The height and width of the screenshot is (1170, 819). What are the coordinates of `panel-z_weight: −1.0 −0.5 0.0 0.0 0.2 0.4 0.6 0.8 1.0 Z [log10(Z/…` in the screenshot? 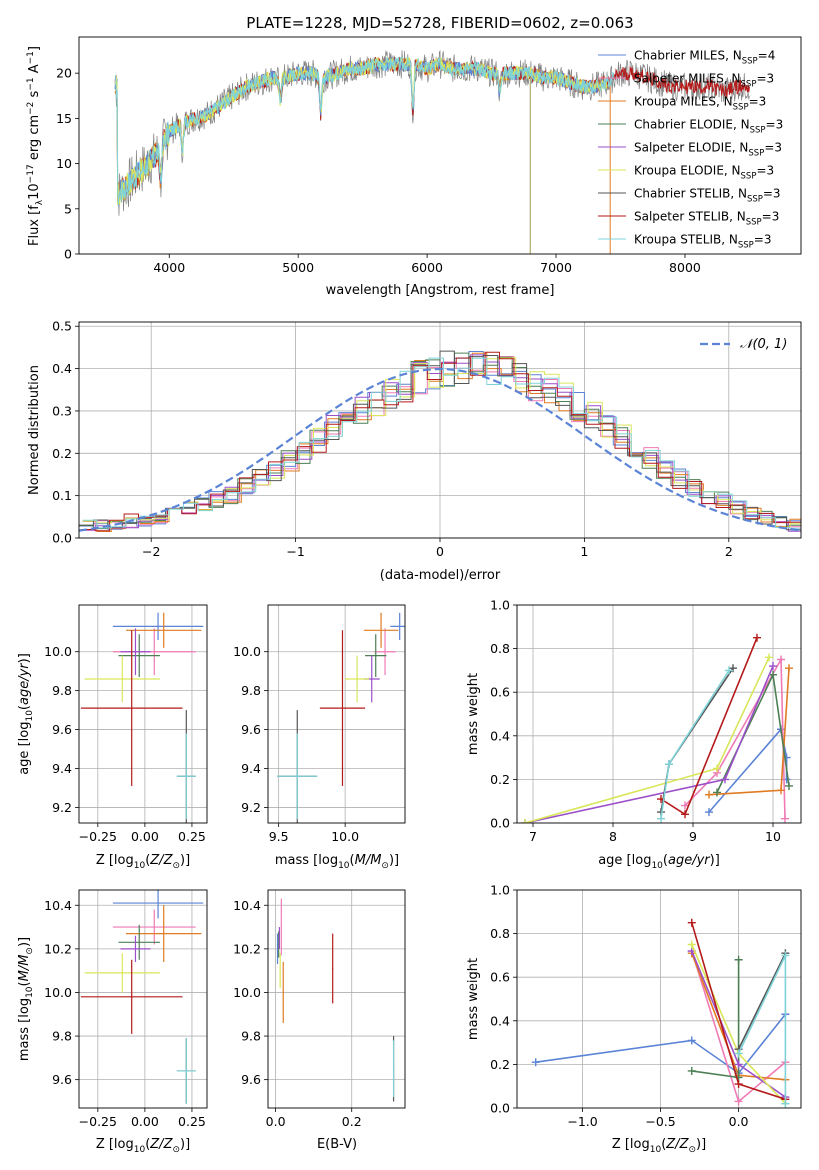 It's located at (634, 1019).